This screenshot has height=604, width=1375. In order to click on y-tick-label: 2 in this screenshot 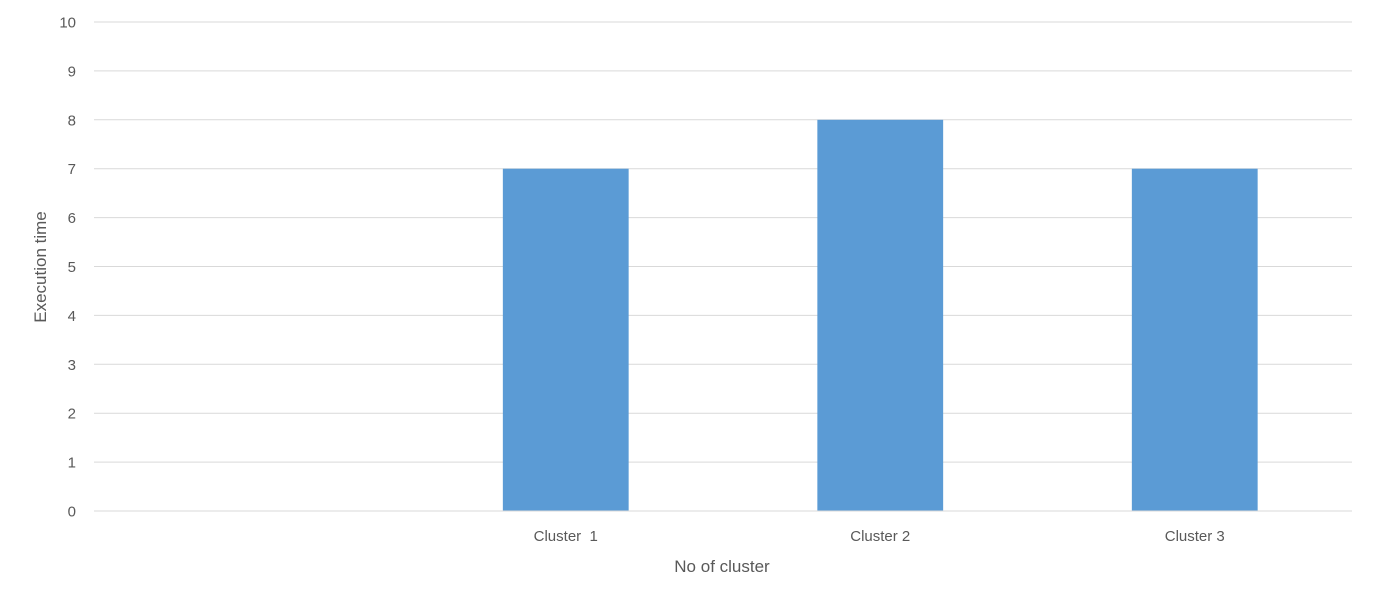, I will do `click(72, 414)`.